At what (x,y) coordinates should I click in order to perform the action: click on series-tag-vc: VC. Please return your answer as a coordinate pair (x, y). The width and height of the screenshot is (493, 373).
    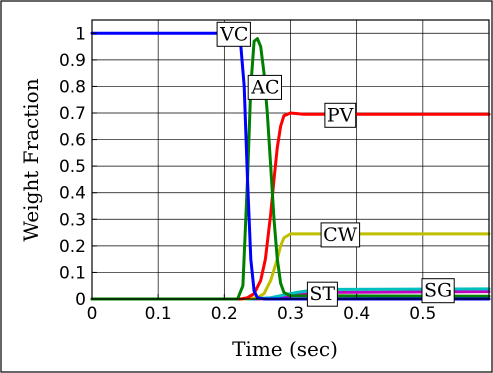
    Looking at the image, I should click on (233, 34).